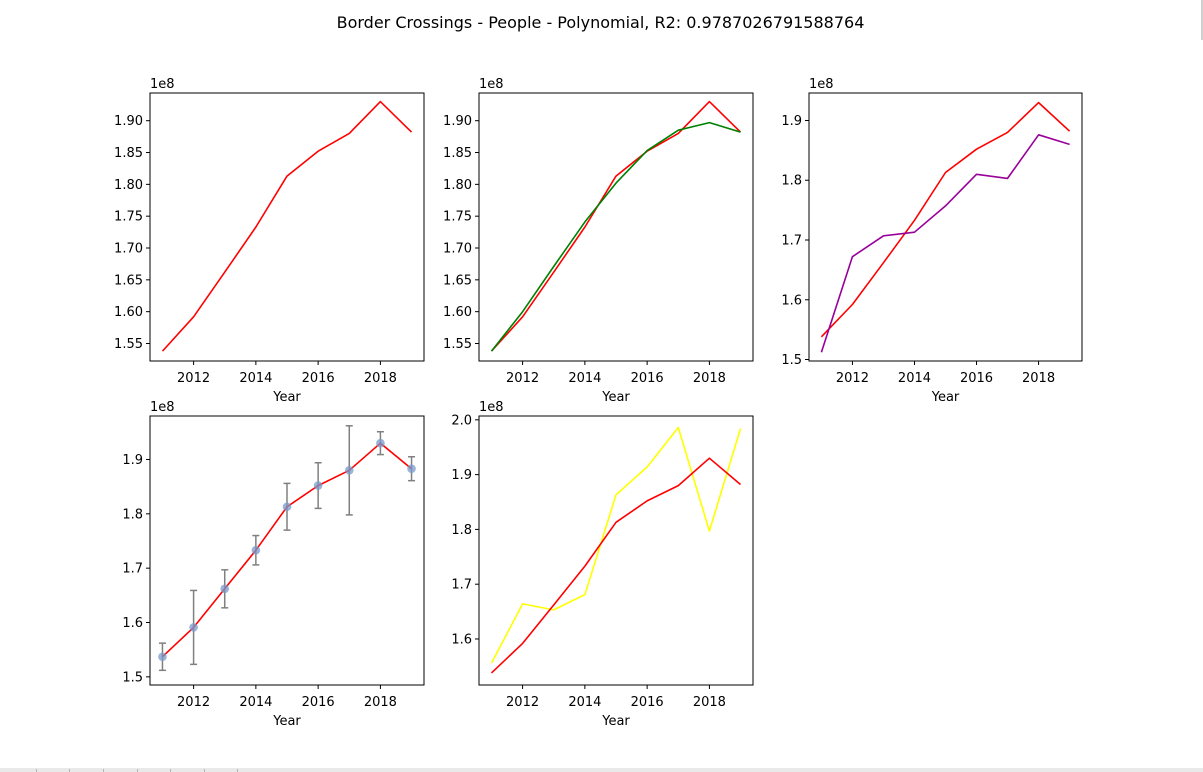 This screenshot has width=1203, height=772. Describe the element at coordinates (461, 420) in the screenshot. I see `y-tick-label: 2.0` at that location.